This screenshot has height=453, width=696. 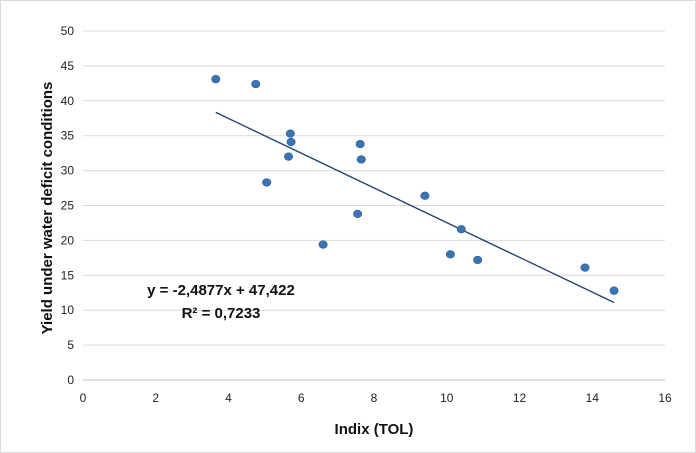 What do you see at coordinates (68, 31) in the screenshot?
I see `y-tick-label: 50` at bounding box center [68, 31].